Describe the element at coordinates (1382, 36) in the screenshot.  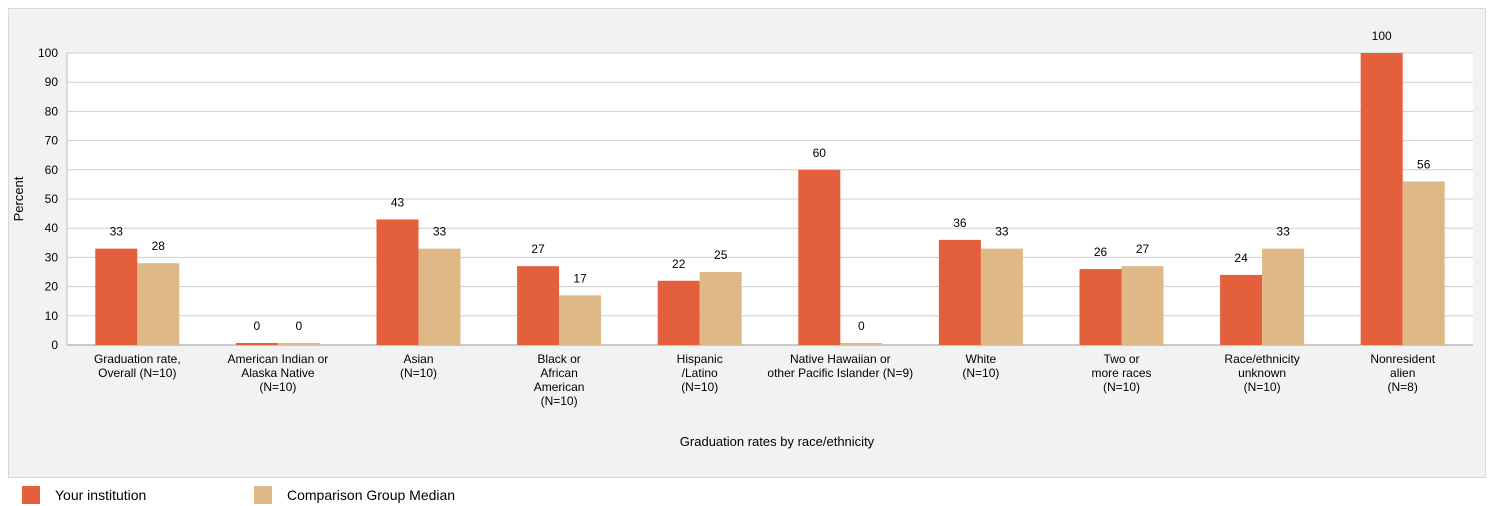
I see `data-label: 100` at that location.